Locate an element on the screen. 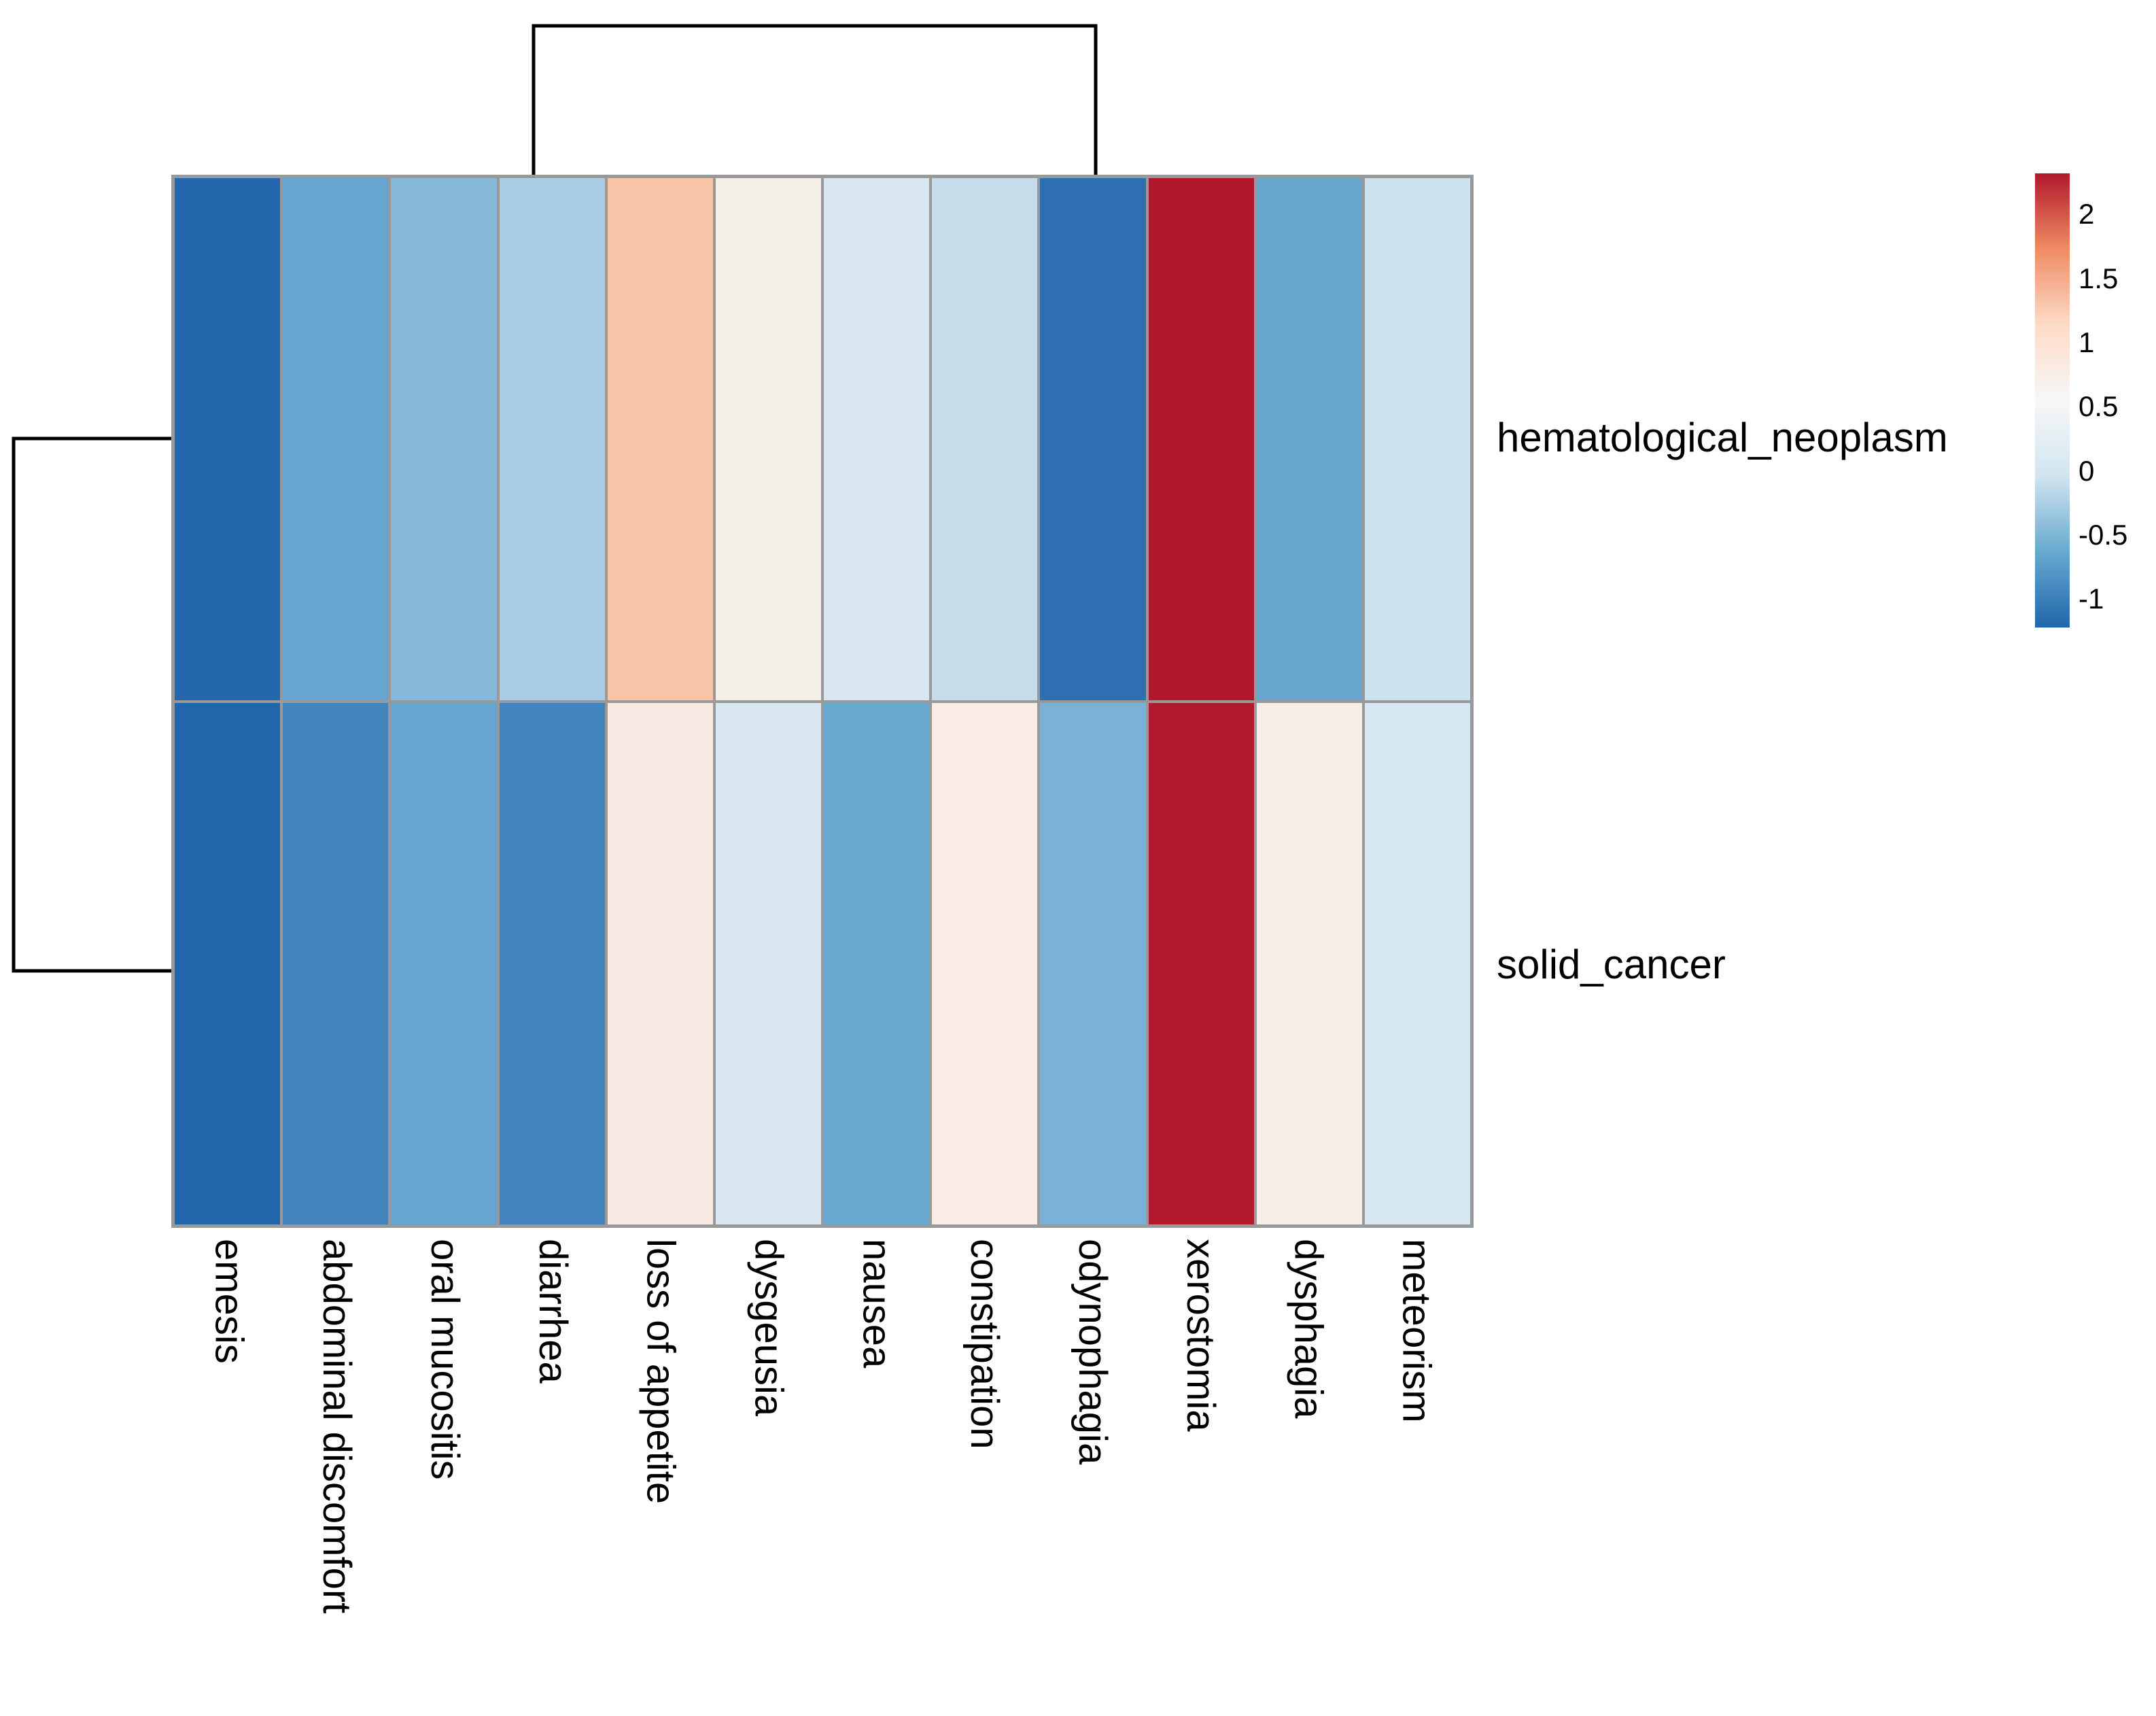 The image size is (2156, 1716). column-label-dysgeusia: dysgeusia is located at coordinates (768, 1328).